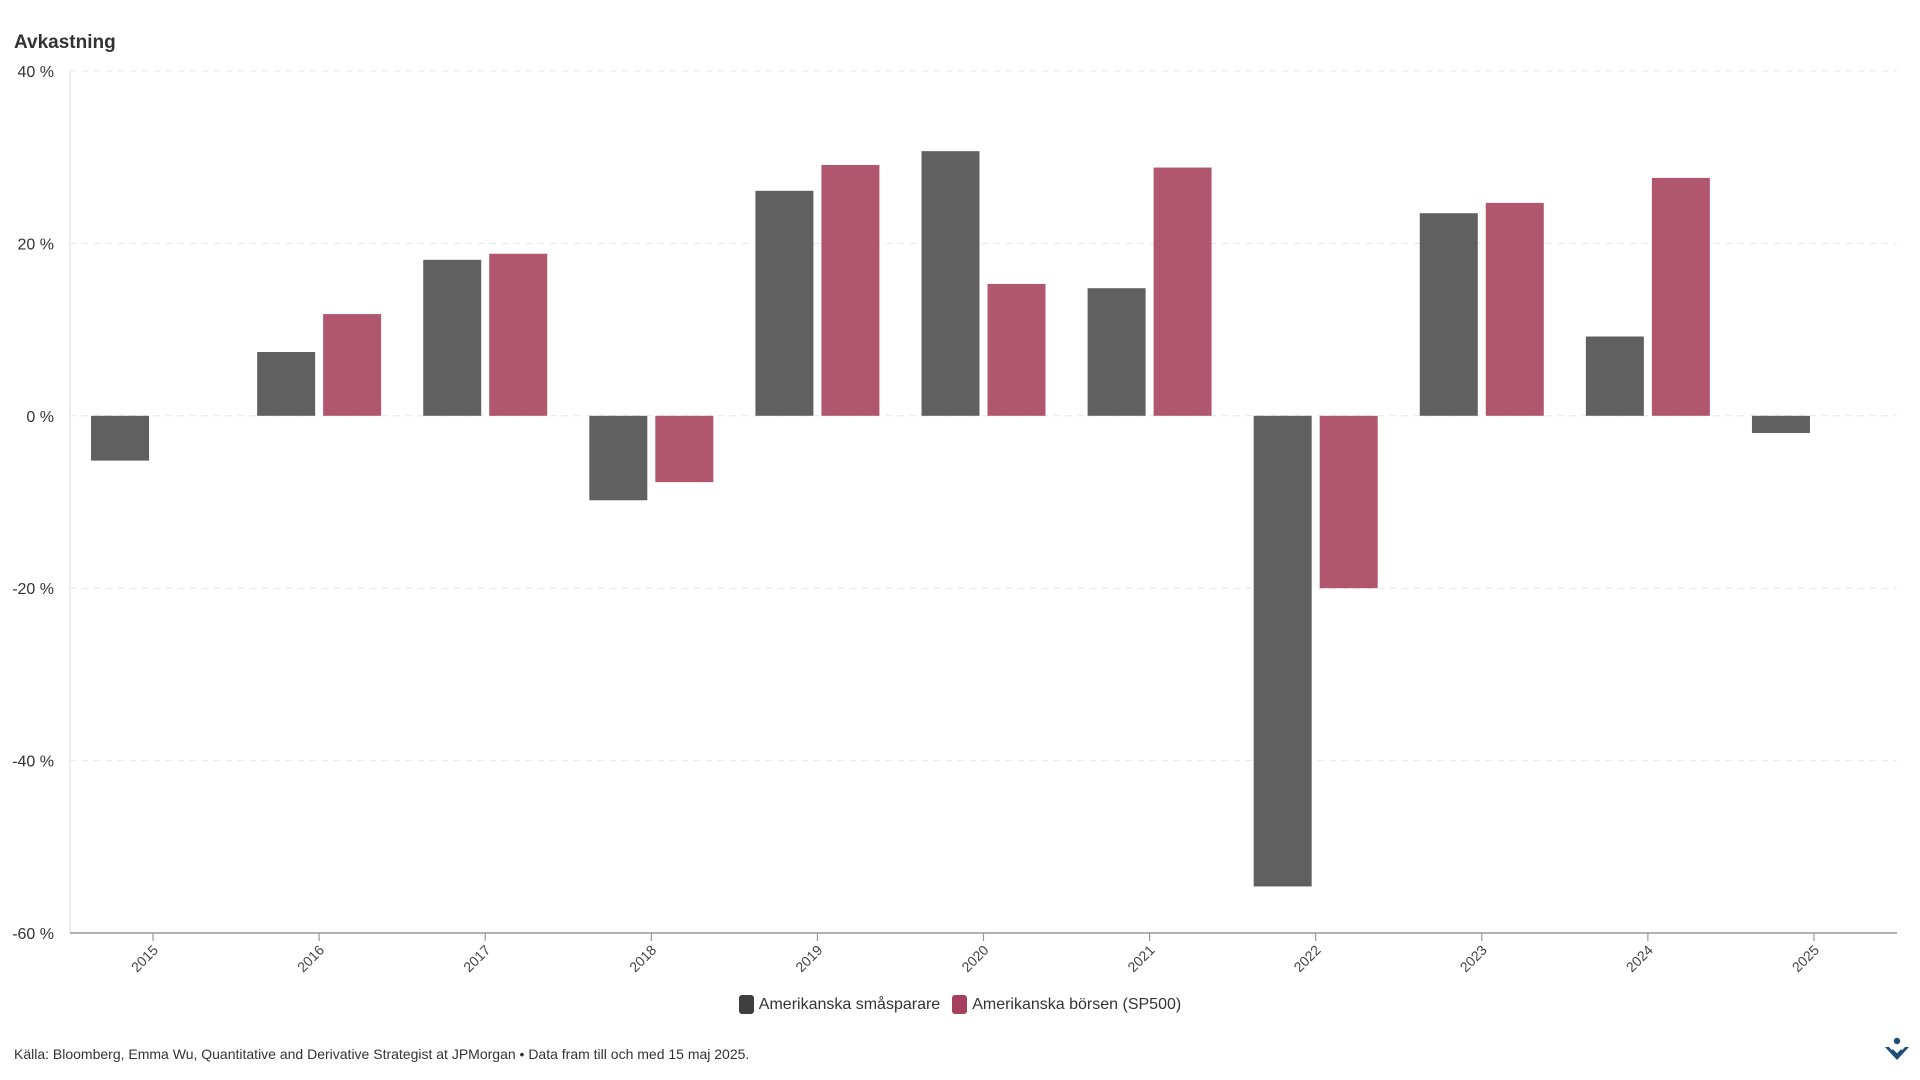  What do you see at coordinates (1680, 296) in the screenshot?
I see `bar-sp500-2024` at bounding box center [1680, 296].